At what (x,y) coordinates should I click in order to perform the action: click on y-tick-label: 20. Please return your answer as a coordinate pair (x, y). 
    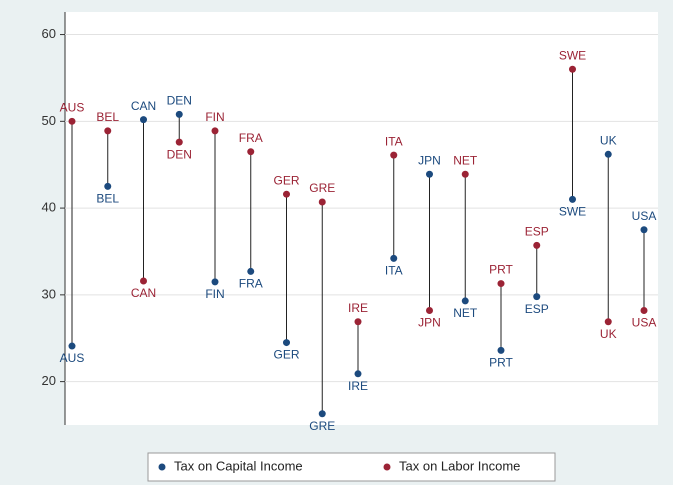
    Looking at the image, I should click on (49, 380).